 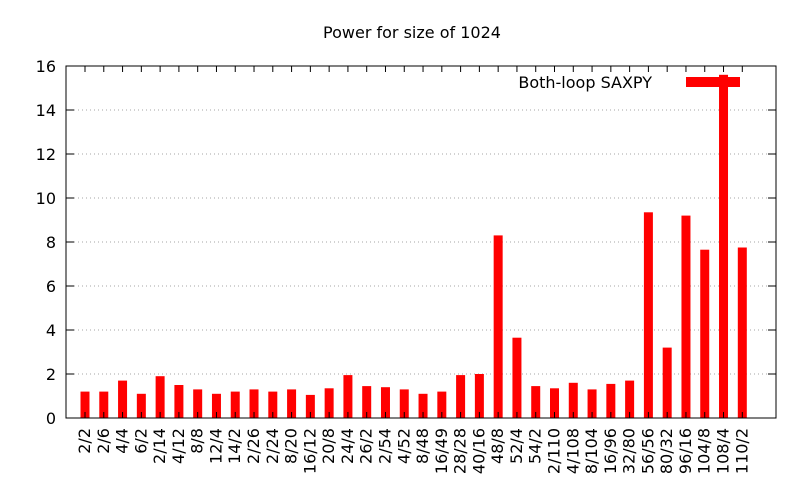 What do you see at coordinates (51, 286) in the screenshot?
I see `y-tick-label: 6` at bounding box center [51, 286].